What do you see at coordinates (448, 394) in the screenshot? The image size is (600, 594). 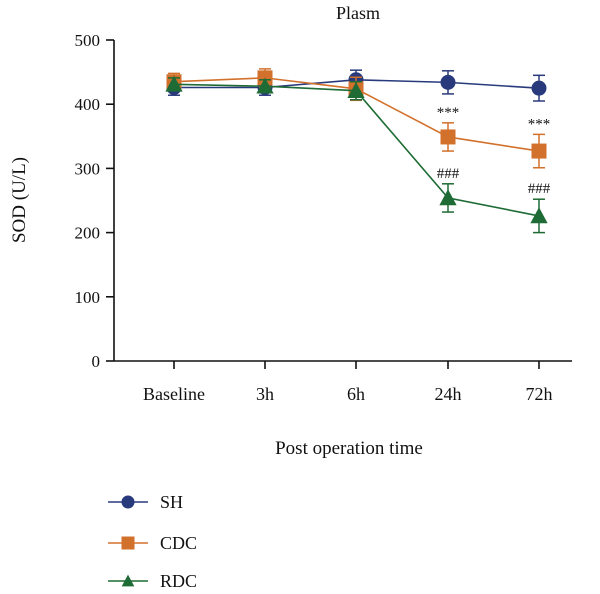 I see `x-tick-label: 24h` at bounding box center [448, 394].